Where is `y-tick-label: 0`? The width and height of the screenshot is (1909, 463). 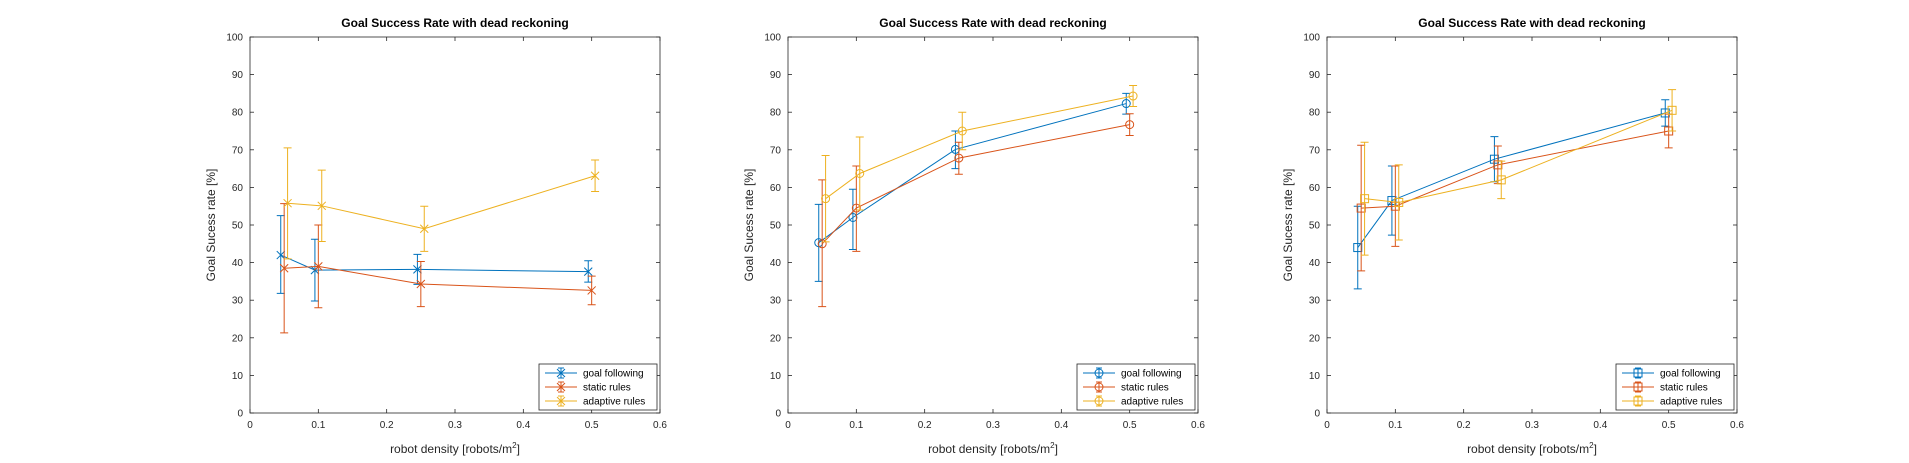
y-tick-label: 0 is located at coordinates (240, 414).